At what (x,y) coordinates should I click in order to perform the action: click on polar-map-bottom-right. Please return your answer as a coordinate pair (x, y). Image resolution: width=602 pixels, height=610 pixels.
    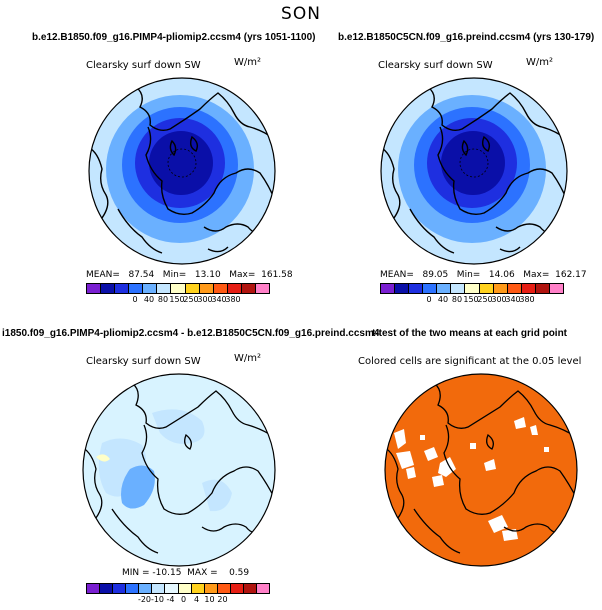
    Looking at the image, I should click on (481, 470).